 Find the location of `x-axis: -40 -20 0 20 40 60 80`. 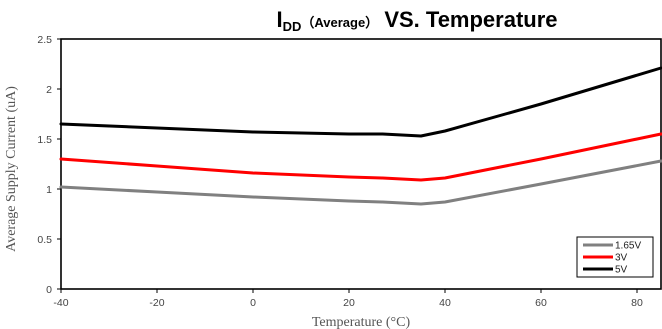

x-axis: -40 -20 0 20 40 60 80 is located at coordinates (348, 299).